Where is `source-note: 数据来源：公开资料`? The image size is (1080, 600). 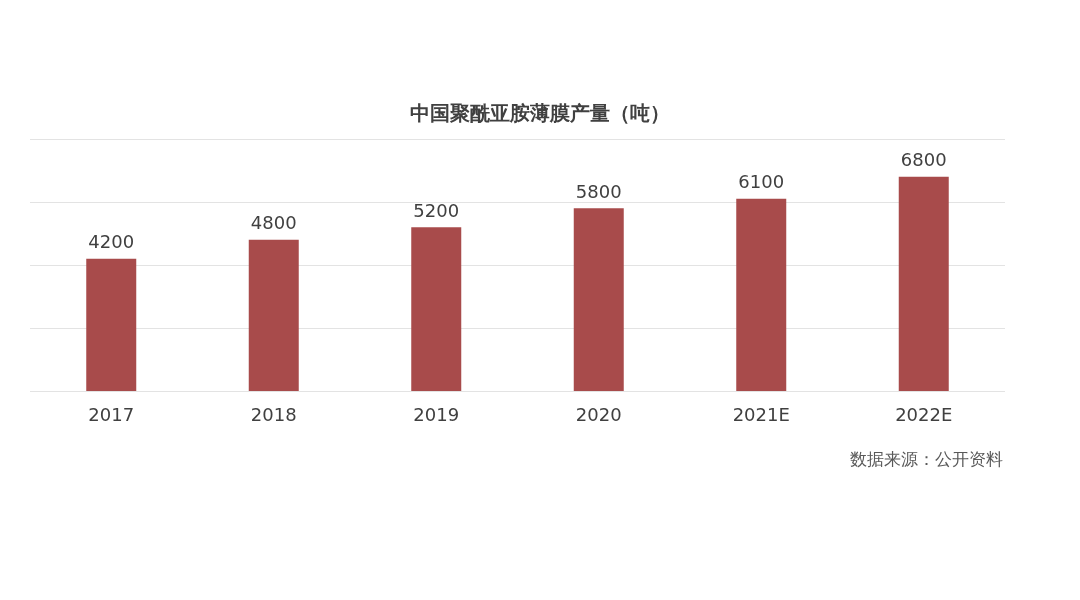
source-note: 数据来源：公开资料 is located at coordinates (926, 458).